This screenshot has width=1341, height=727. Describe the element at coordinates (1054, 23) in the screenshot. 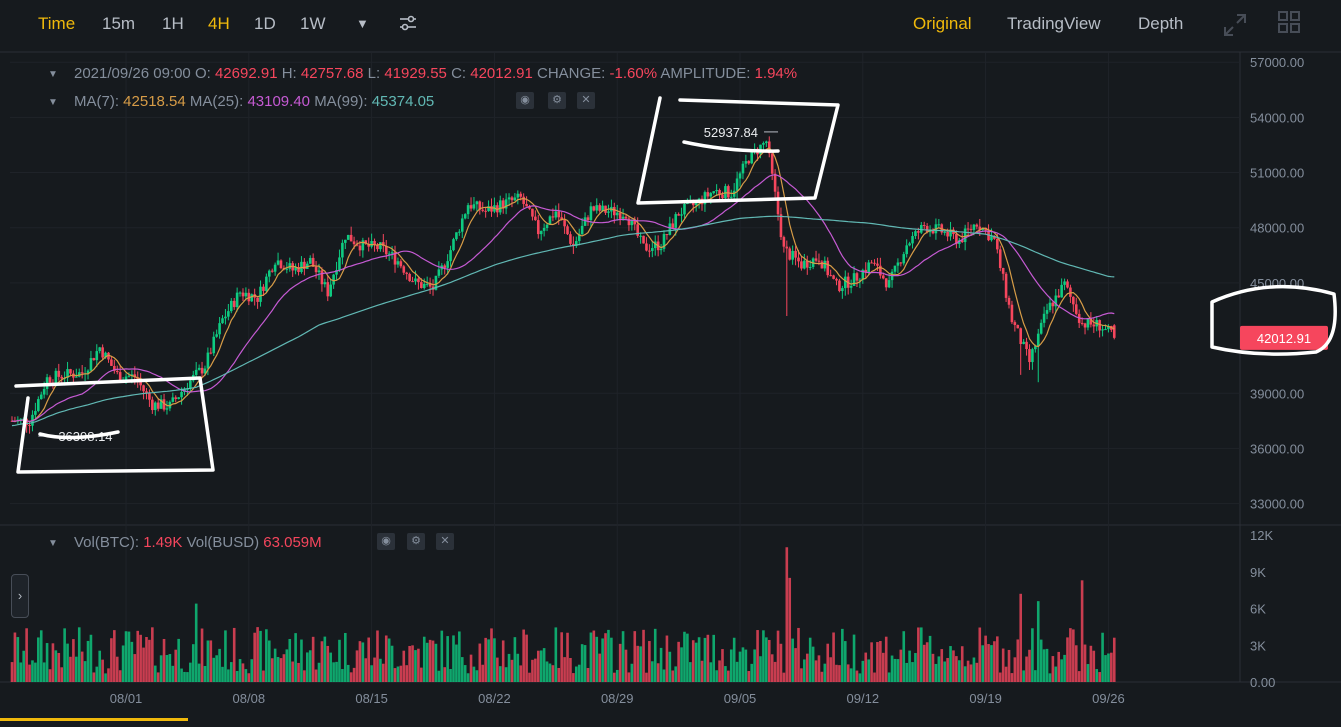

I see `view-tradingview-tab: TradingView` at that location.